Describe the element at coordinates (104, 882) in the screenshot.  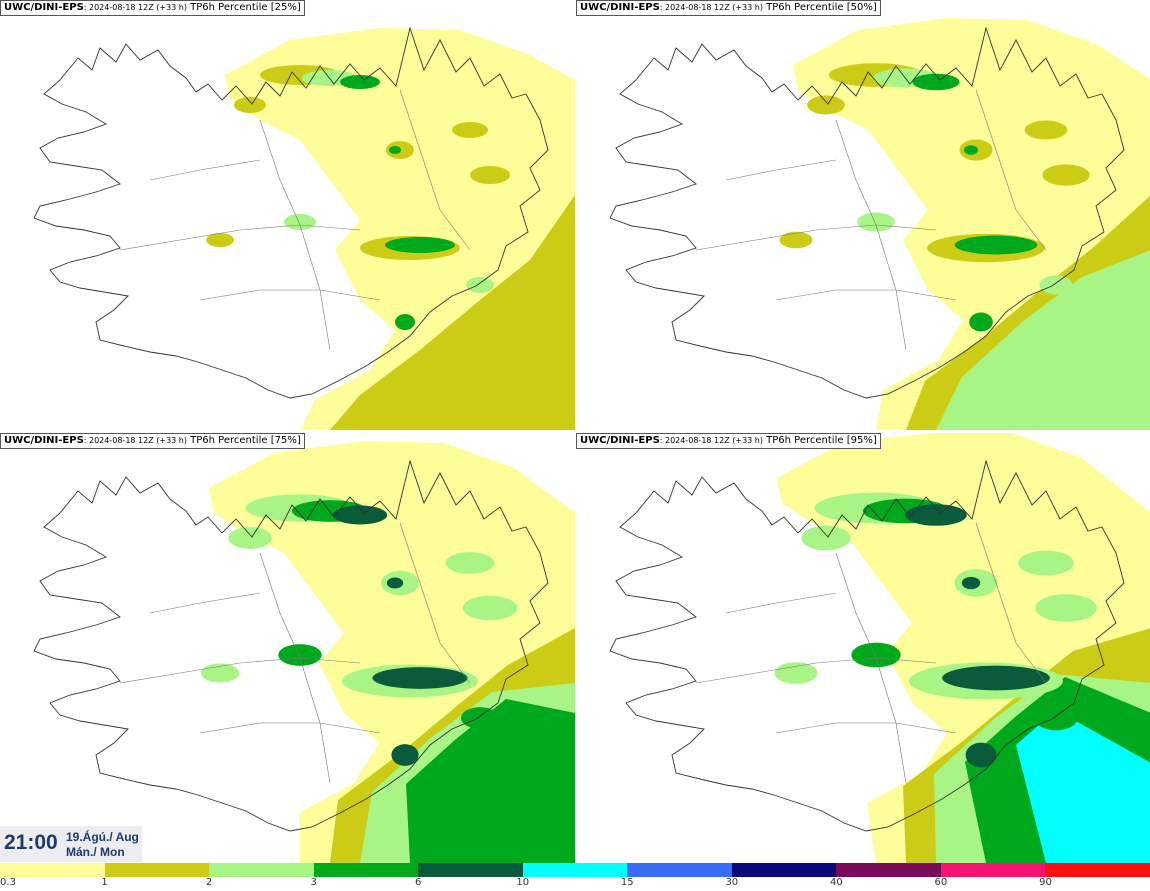
I see `legend-label: 1` at that location.